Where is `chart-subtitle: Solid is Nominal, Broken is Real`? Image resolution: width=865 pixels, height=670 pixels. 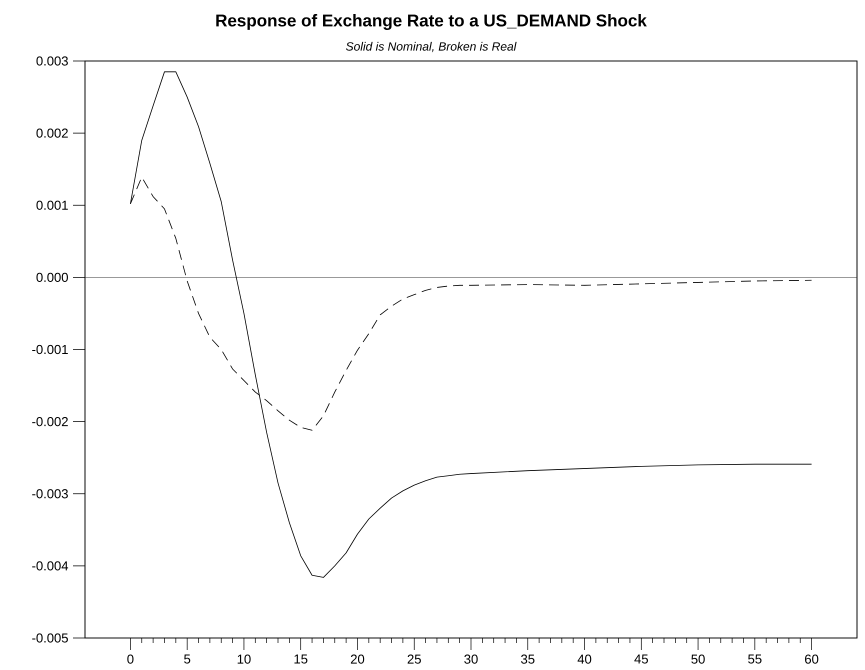
chart-subtitle: Solid is Nominal, Broken is Real is located at coordinates (431, 47).